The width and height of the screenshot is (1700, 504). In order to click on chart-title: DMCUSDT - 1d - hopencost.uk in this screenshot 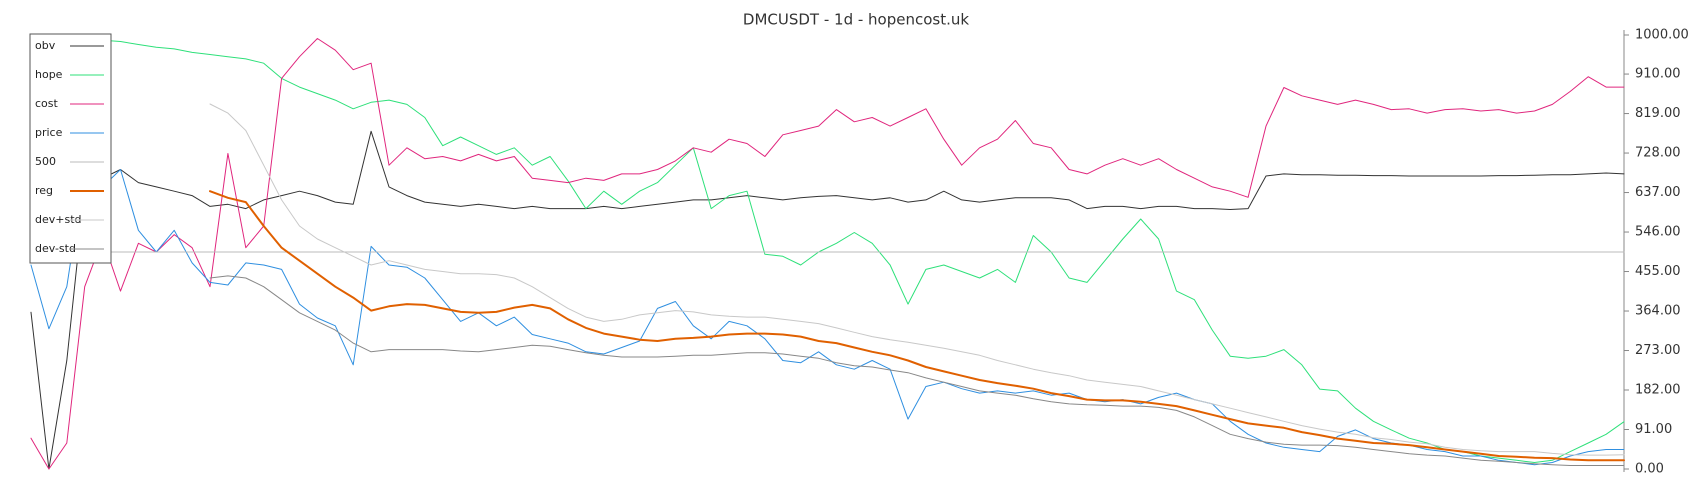, I will do `click(856, 20)`.